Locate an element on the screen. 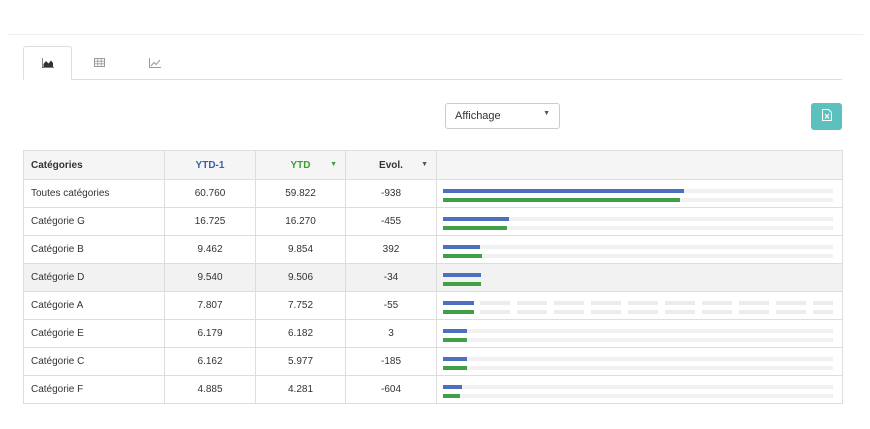  ytd1-cell: 16.725 is located at coordinates (210, 221).